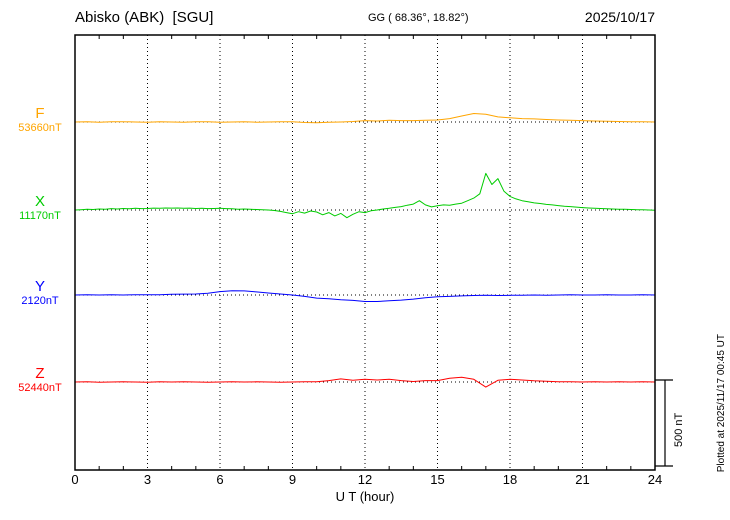  Describe the element at coordinates (147, 479) in the screenshot. I see `x-tick-label-3: 3` at that location.